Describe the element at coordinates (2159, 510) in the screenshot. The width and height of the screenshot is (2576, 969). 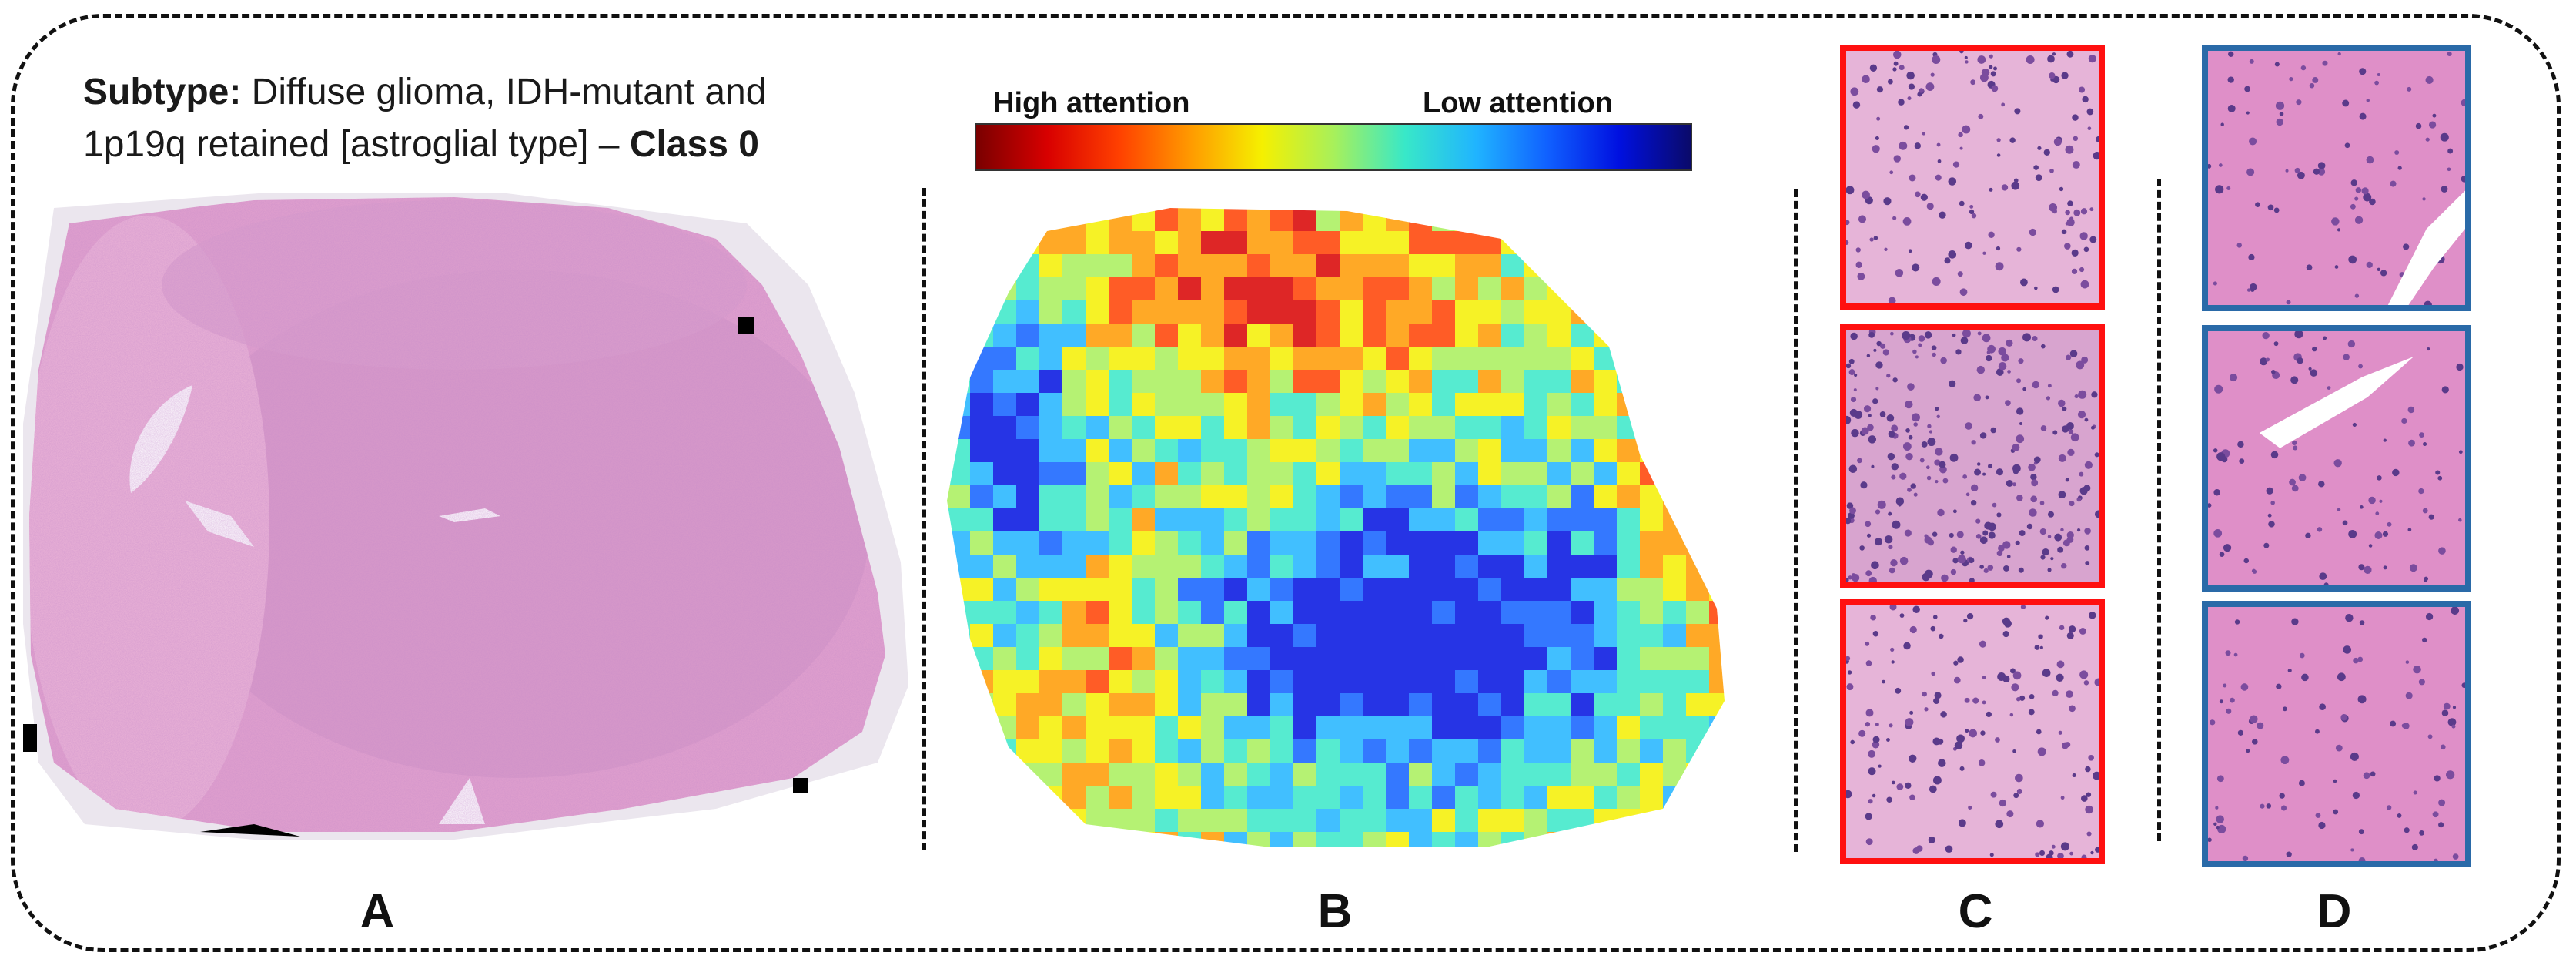
I see `separator-c-d` at that location.